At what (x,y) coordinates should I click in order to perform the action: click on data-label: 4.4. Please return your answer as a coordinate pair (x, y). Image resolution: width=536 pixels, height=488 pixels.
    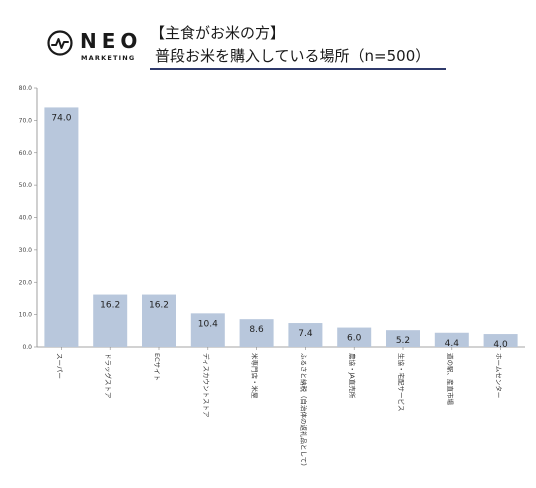
    Looking at the image, I should click on (452, 344).